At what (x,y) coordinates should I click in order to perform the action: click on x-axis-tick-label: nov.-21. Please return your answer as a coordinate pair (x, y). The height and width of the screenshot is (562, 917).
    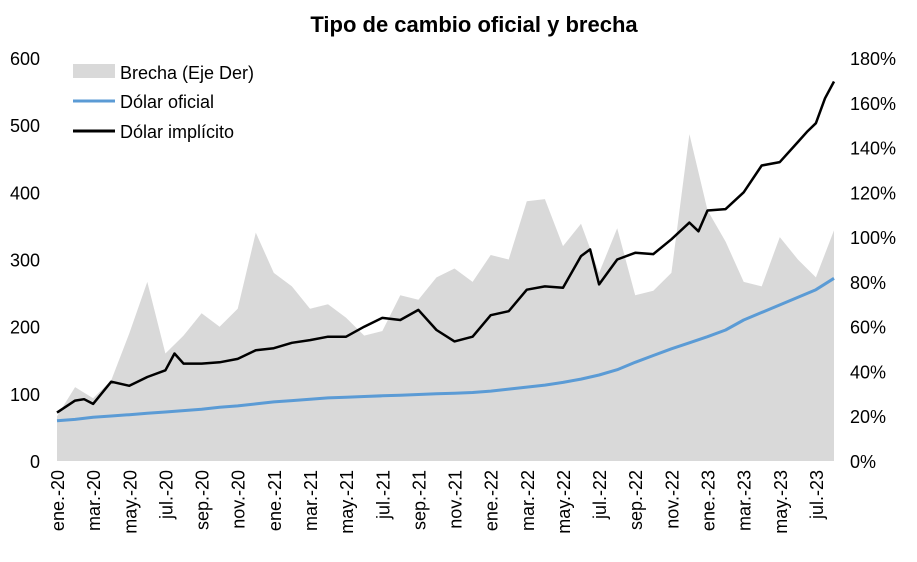
    Looking at the image, I should click on (456, 499).